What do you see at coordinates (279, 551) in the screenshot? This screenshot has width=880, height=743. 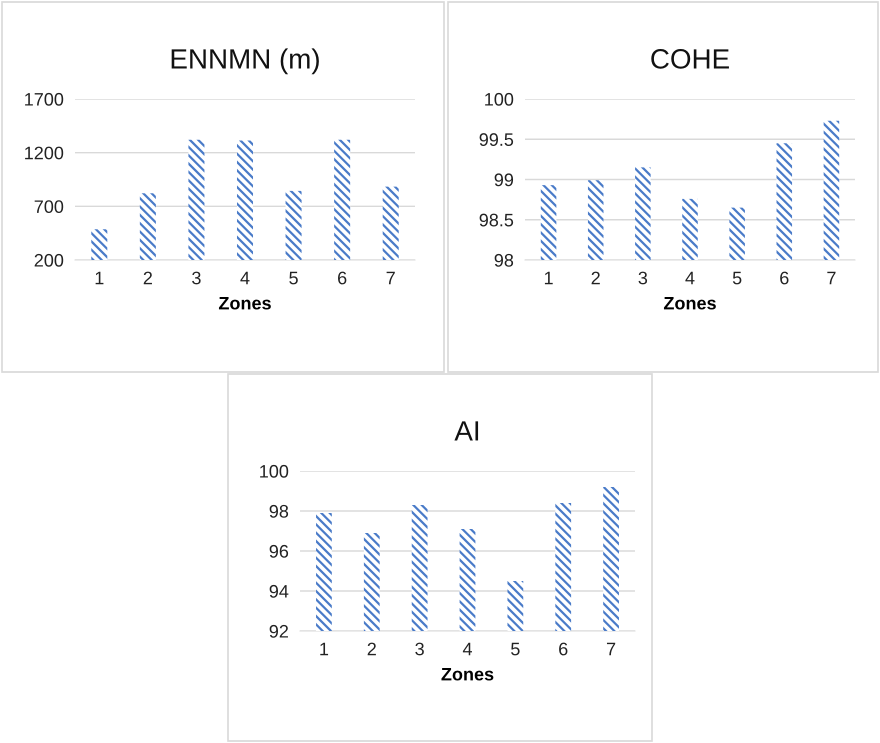 I see `y-tick-label: 96` at bounding box center [279, 551].